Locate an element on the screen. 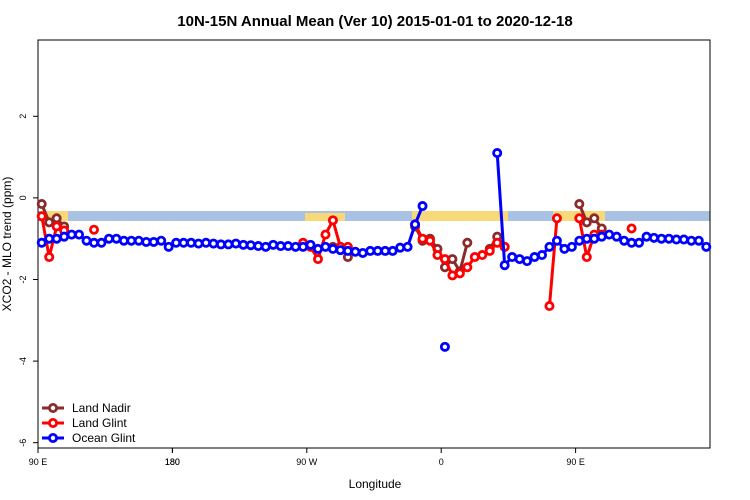  x-axis-label: Longitude is located at coordinates (375, 484).